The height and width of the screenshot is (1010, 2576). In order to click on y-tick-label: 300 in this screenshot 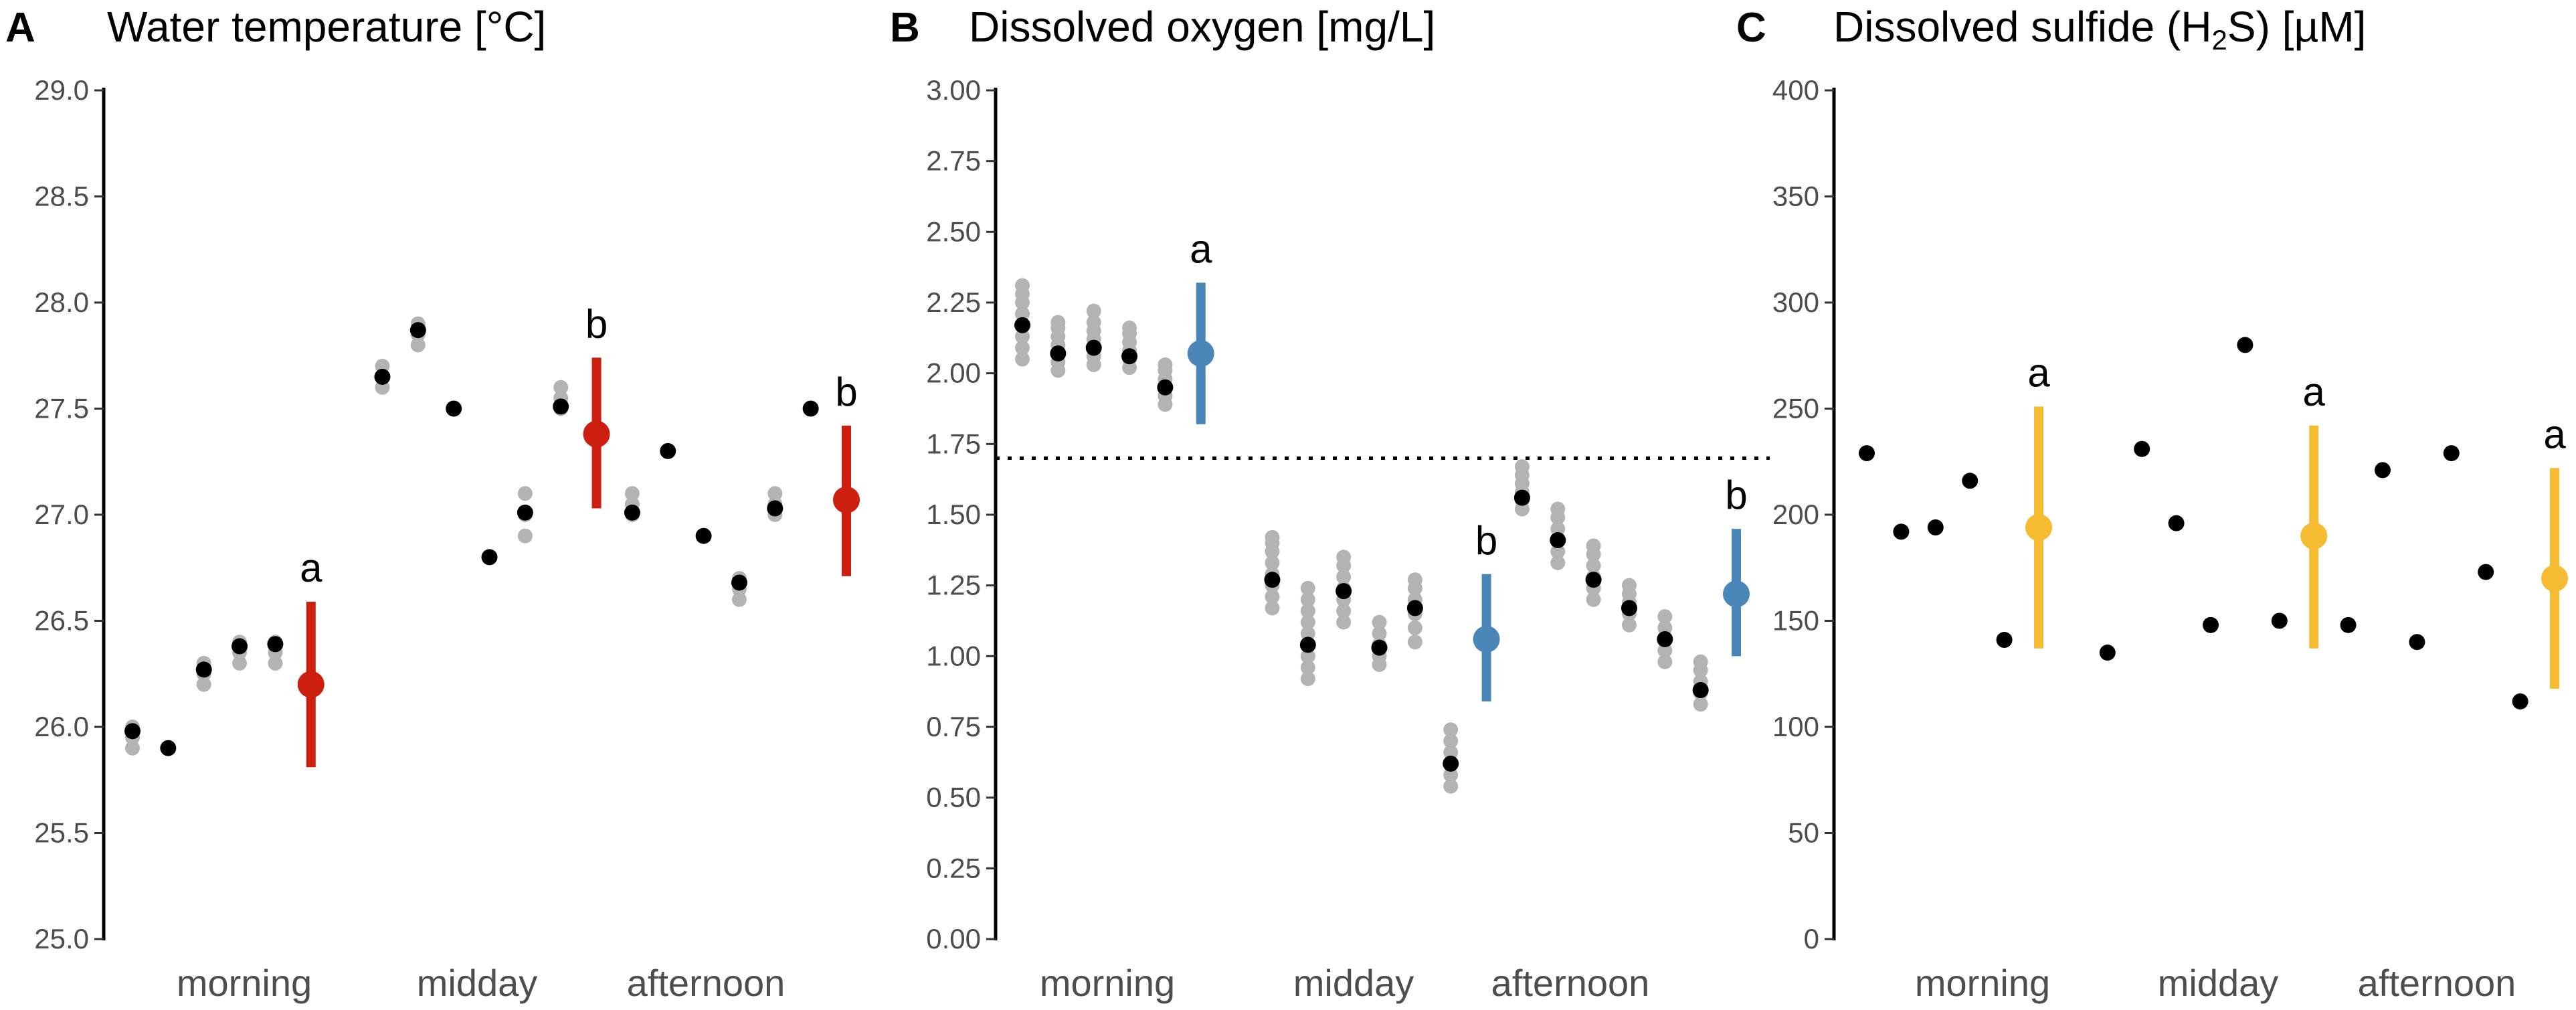, I will do `click(1795, 302)`.